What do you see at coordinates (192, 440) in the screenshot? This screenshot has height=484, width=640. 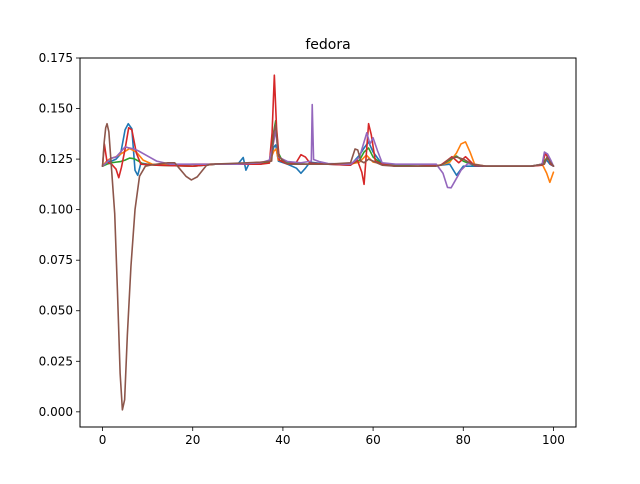 I see `x-tick-label: 20` at bounding box center [192, 440].